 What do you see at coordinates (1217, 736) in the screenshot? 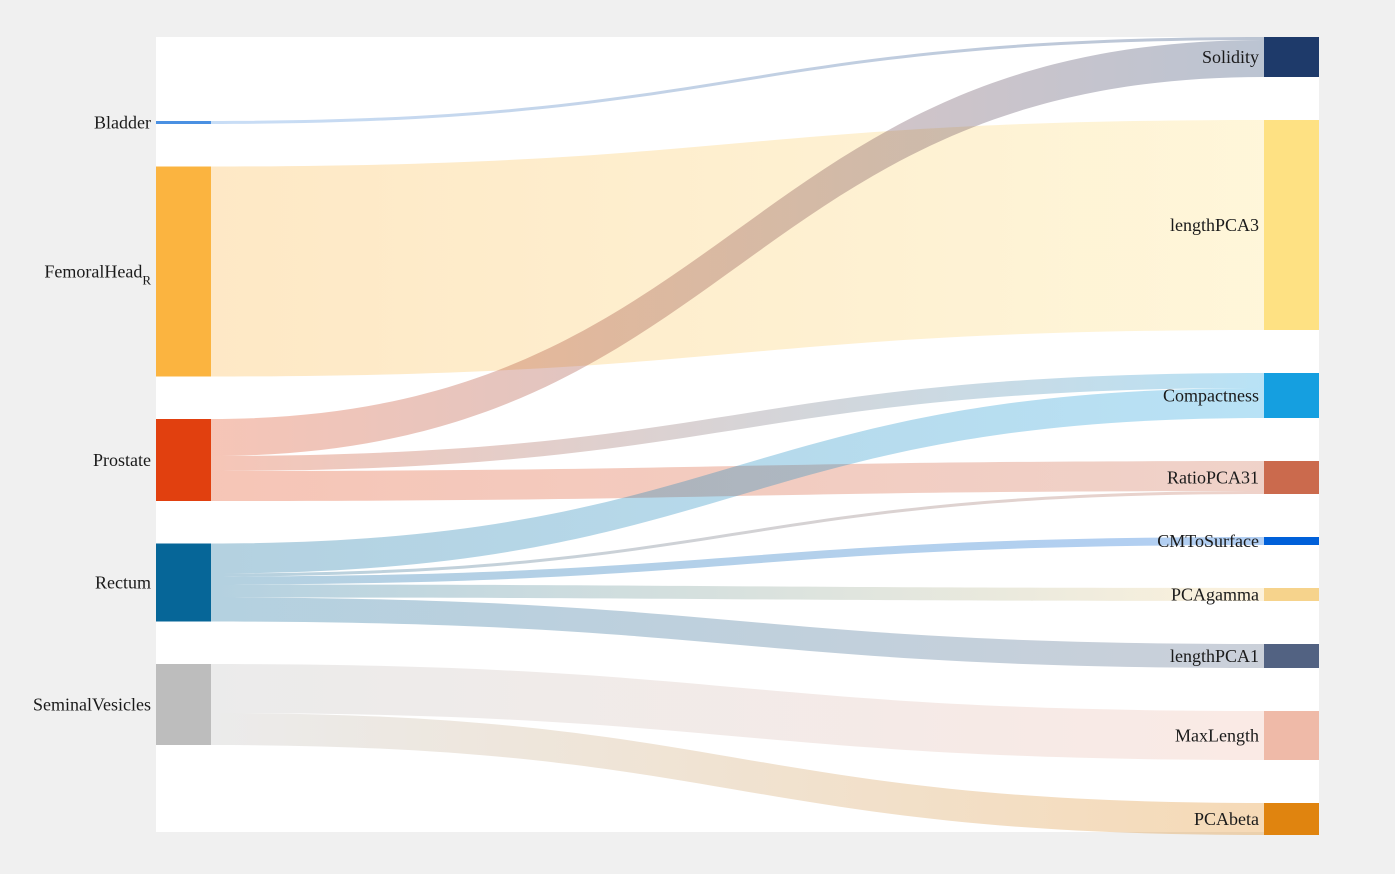
I see `target-label-maxlength: MaxLength` at bounding box center [1217, 736].